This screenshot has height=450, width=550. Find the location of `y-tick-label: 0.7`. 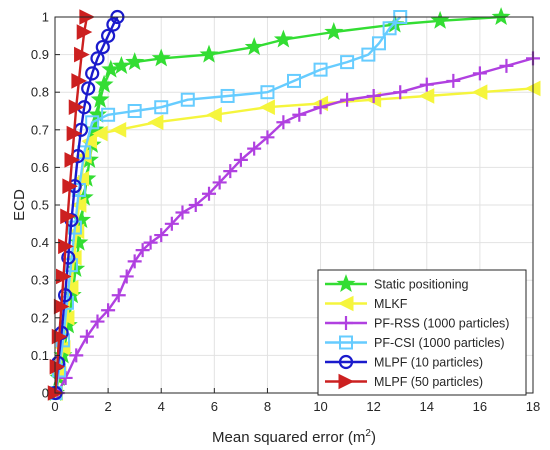

y-tick-label: 0.7 is located at coordinates (40, 129).